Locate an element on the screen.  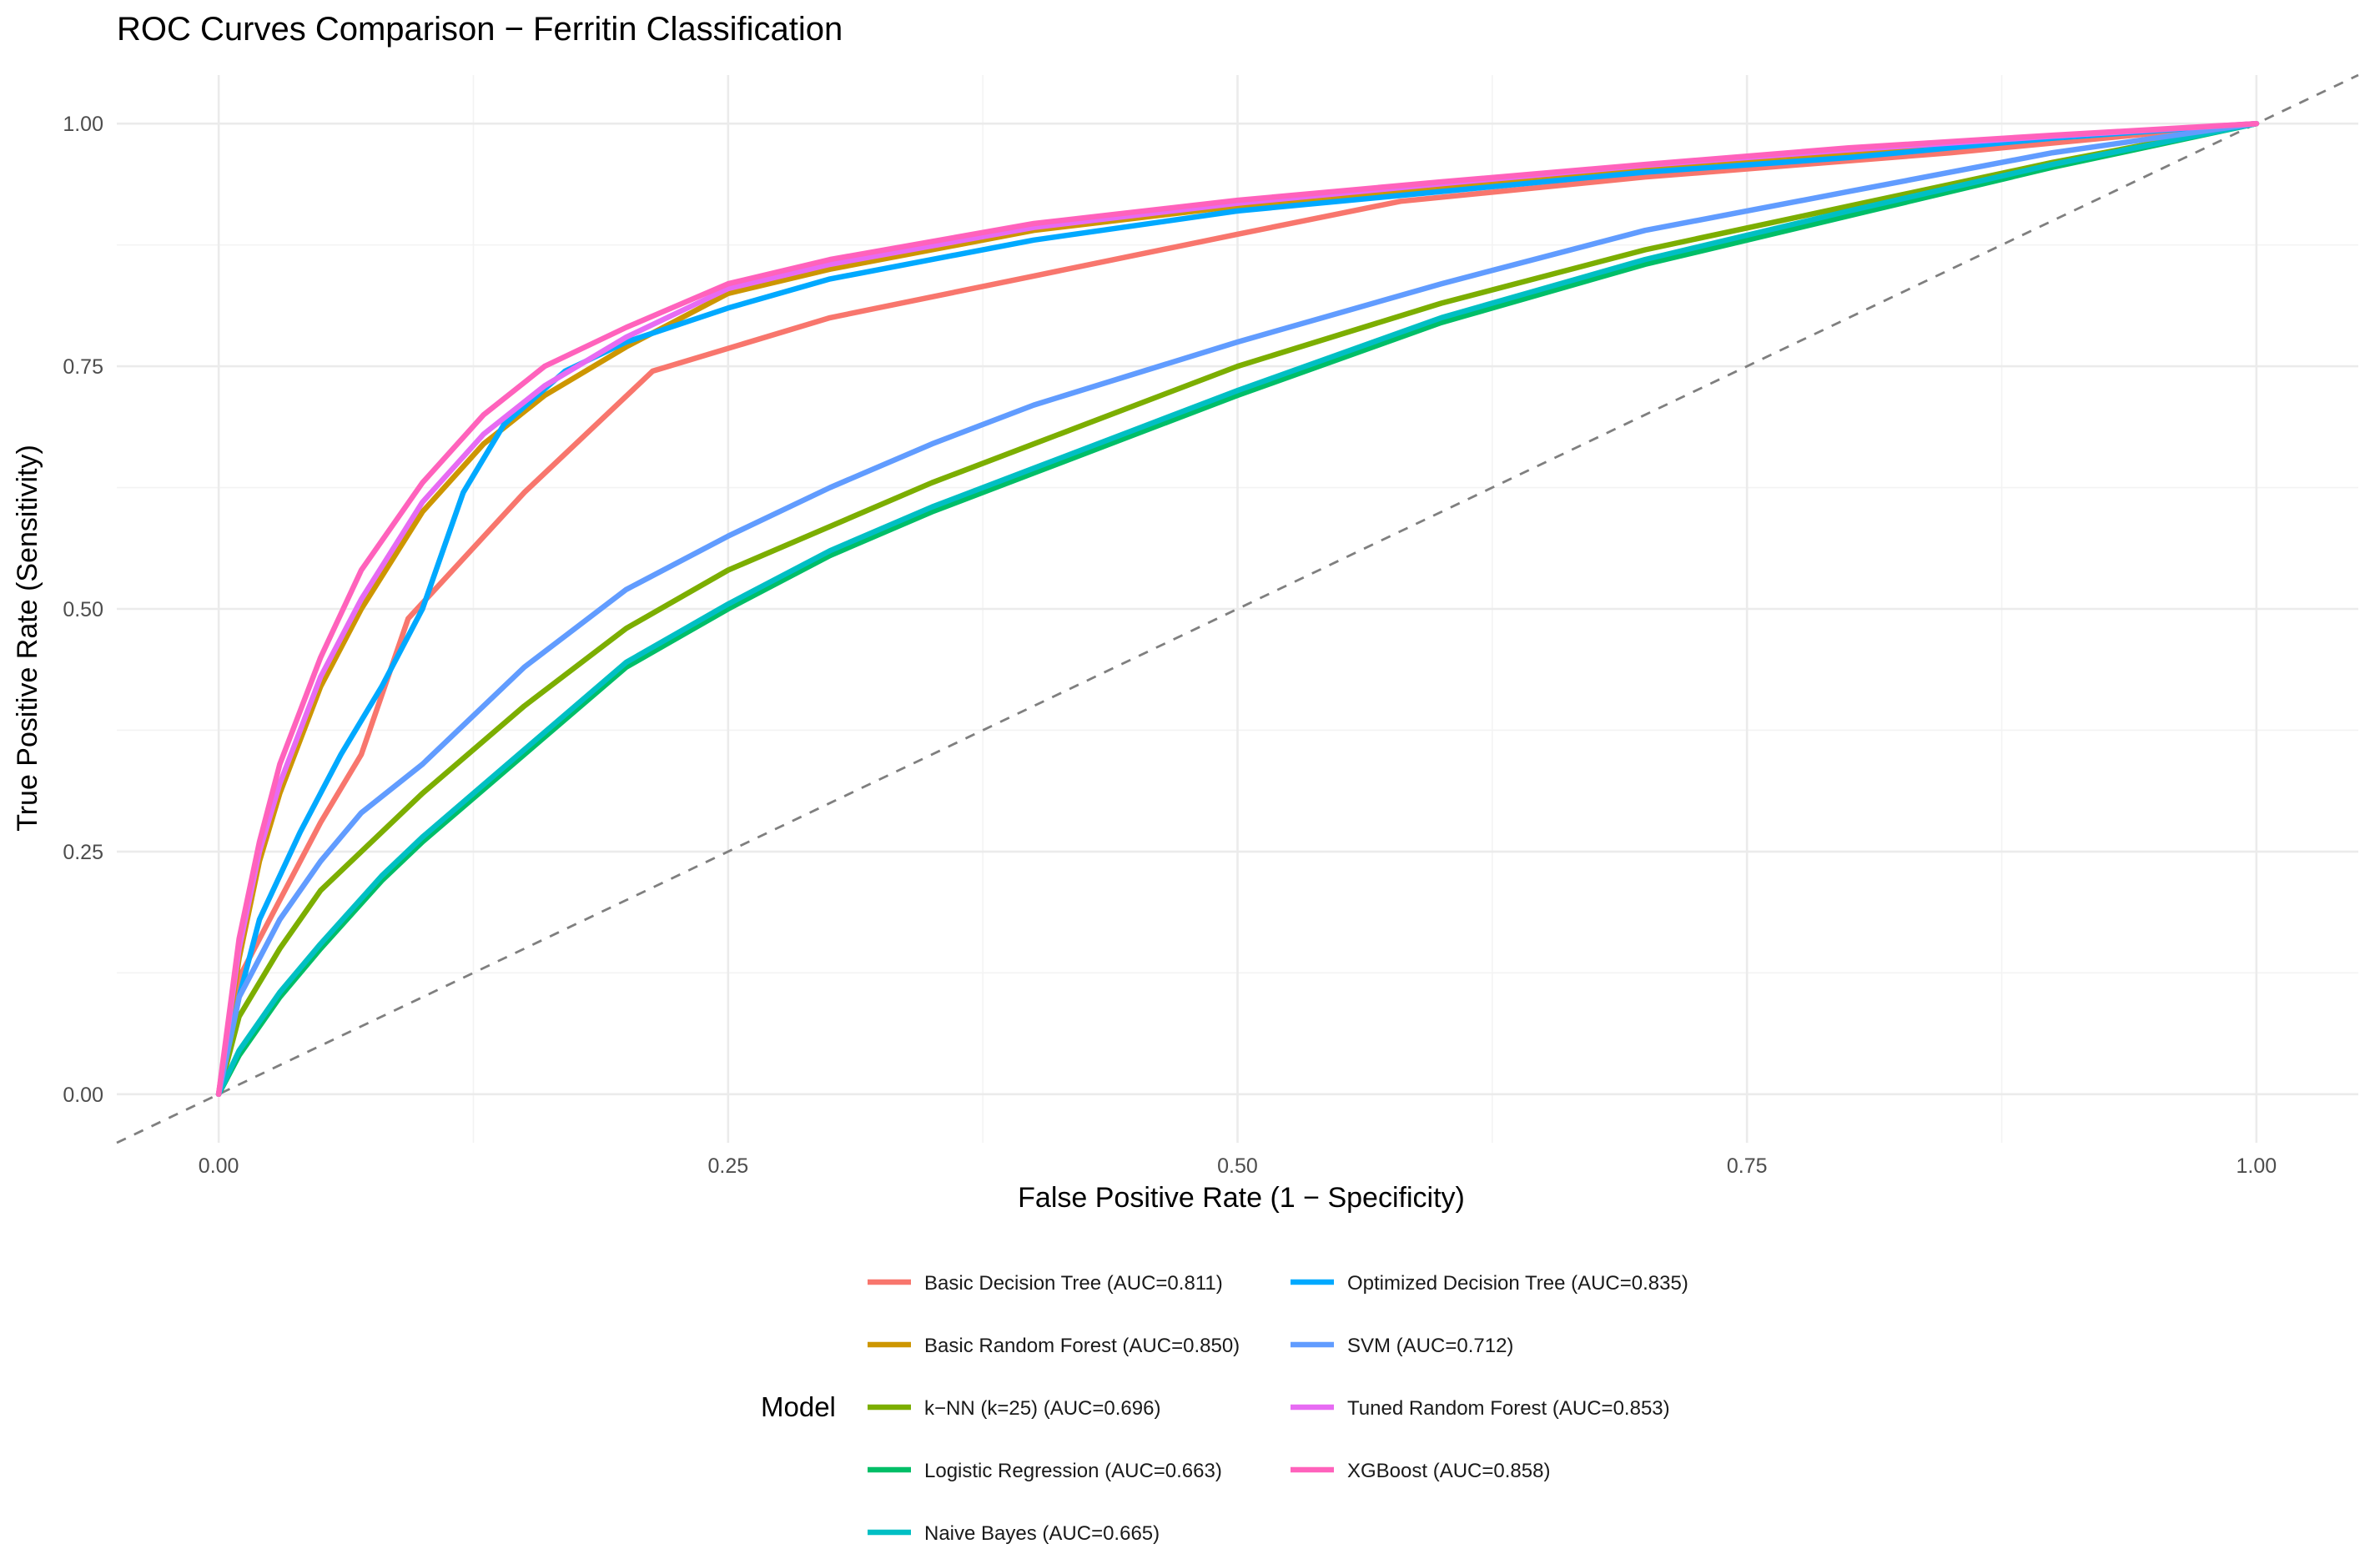
y-tick-label: 0.25 is located at coordinates (83, 852).